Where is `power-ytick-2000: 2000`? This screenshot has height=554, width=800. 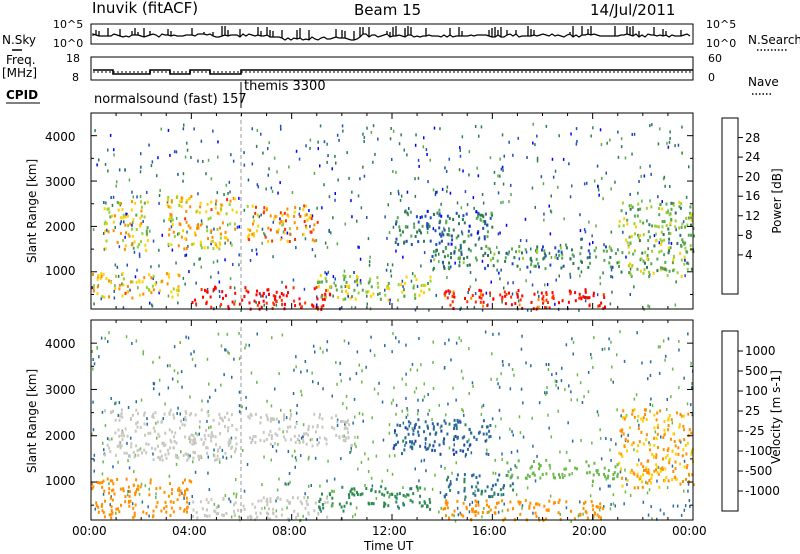
power-ytick-2000: 2000 is located at coordinates (60, 227).